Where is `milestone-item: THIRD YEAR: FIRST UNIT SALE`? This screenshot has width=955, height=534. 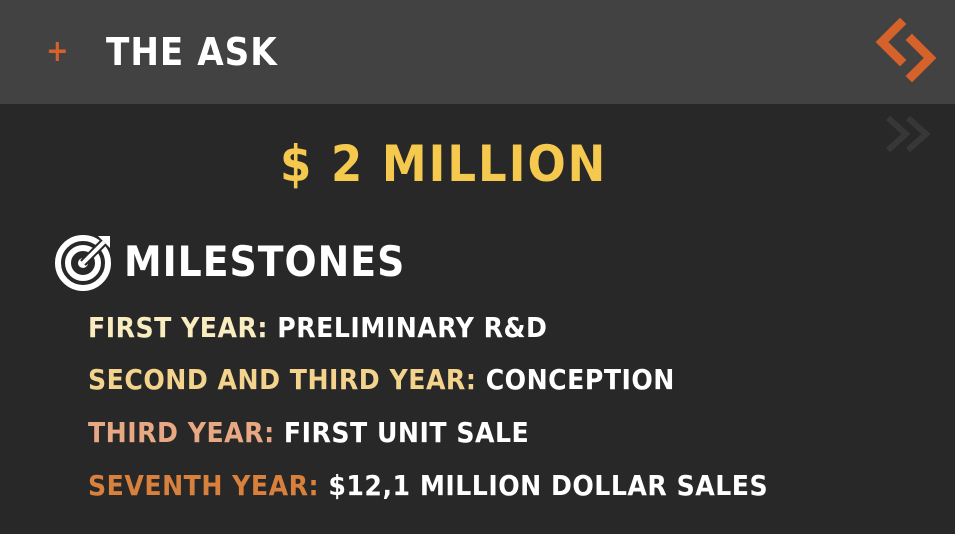
milestone-item: THIRD YEAR: FIRST UNIT SALE is located at coordinates (308, 433).